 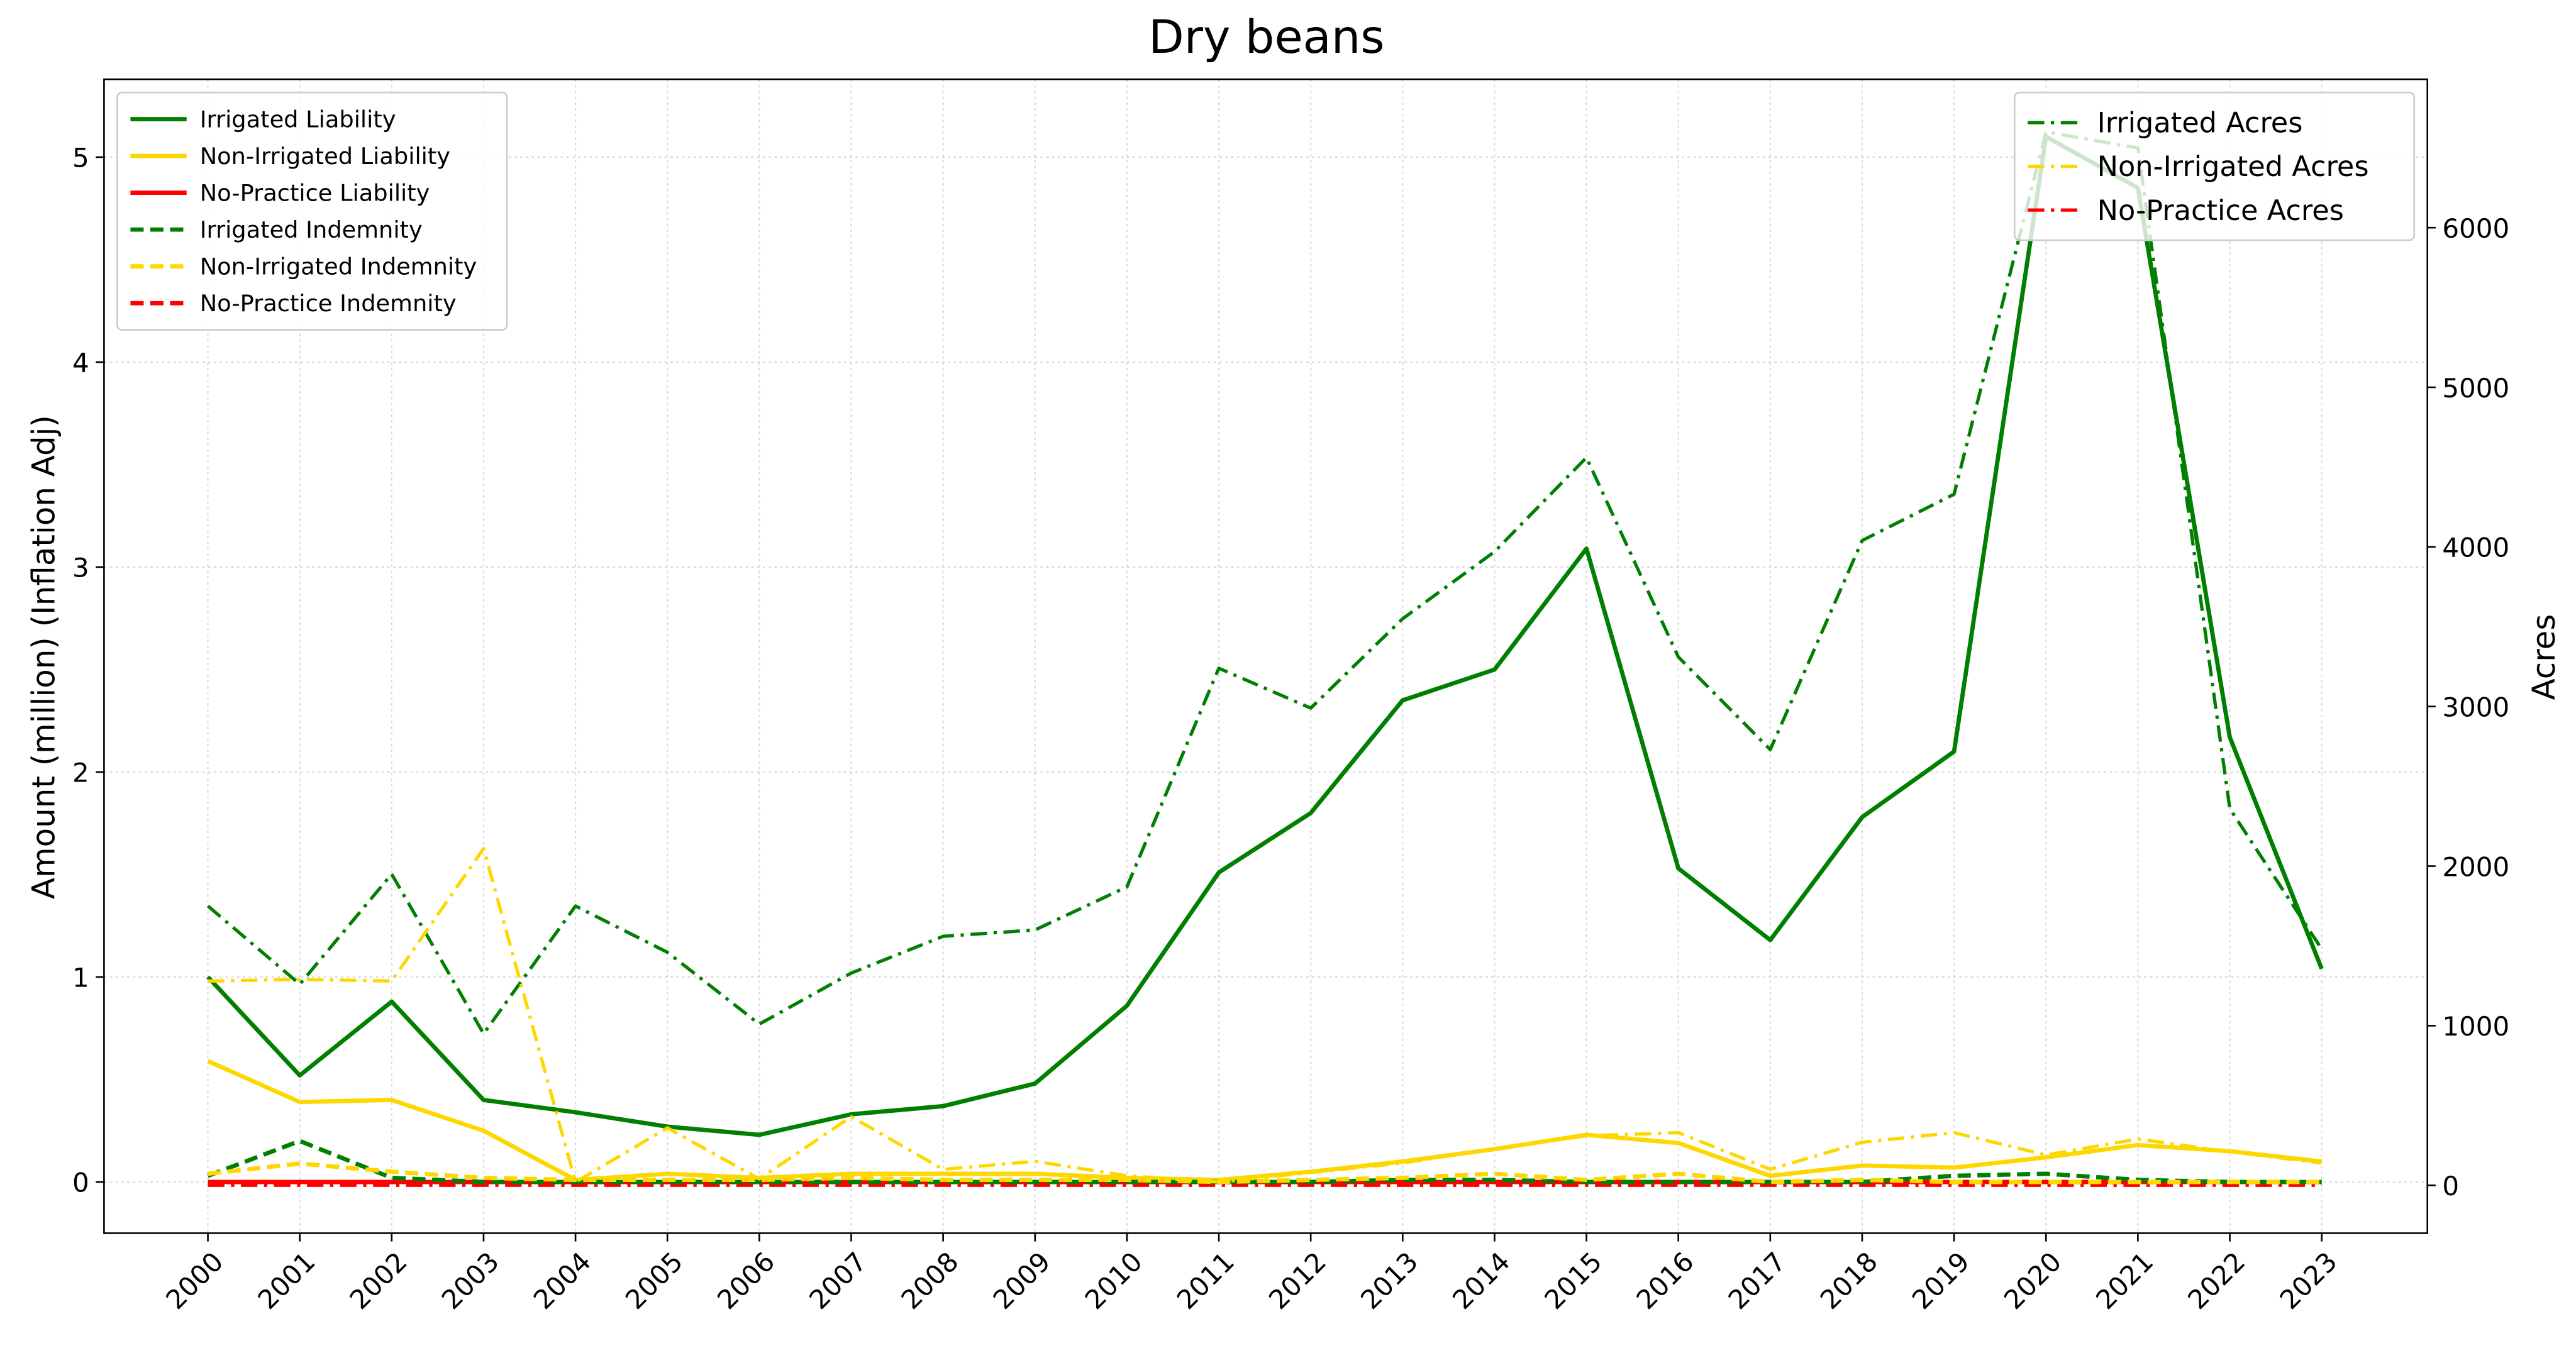 I want to click on x-tick-label: 2003, so click(x=470, y=1280).